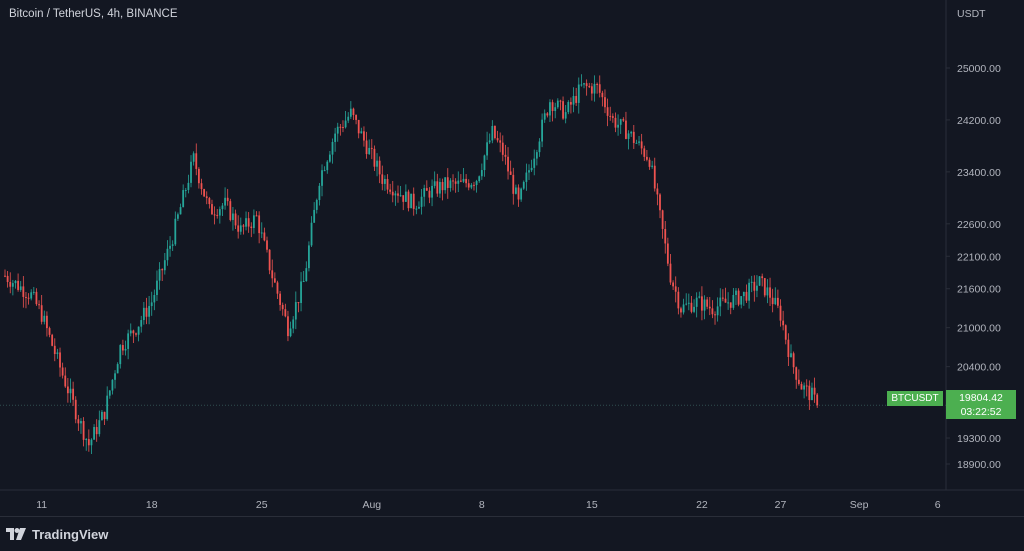 The height and width of the screenshot is (551, 1024). What do you see at coordinates (979, 257) in the screenshot?
I see `y-tick-label: 22100.00` at bounding box center [979, 257].